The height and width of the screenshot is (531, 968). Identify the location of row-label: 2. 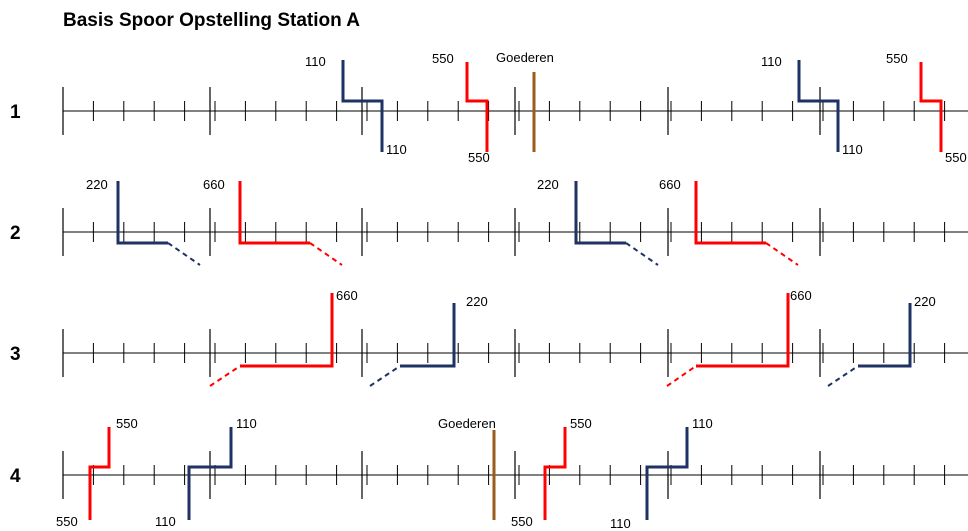
(15, 233).